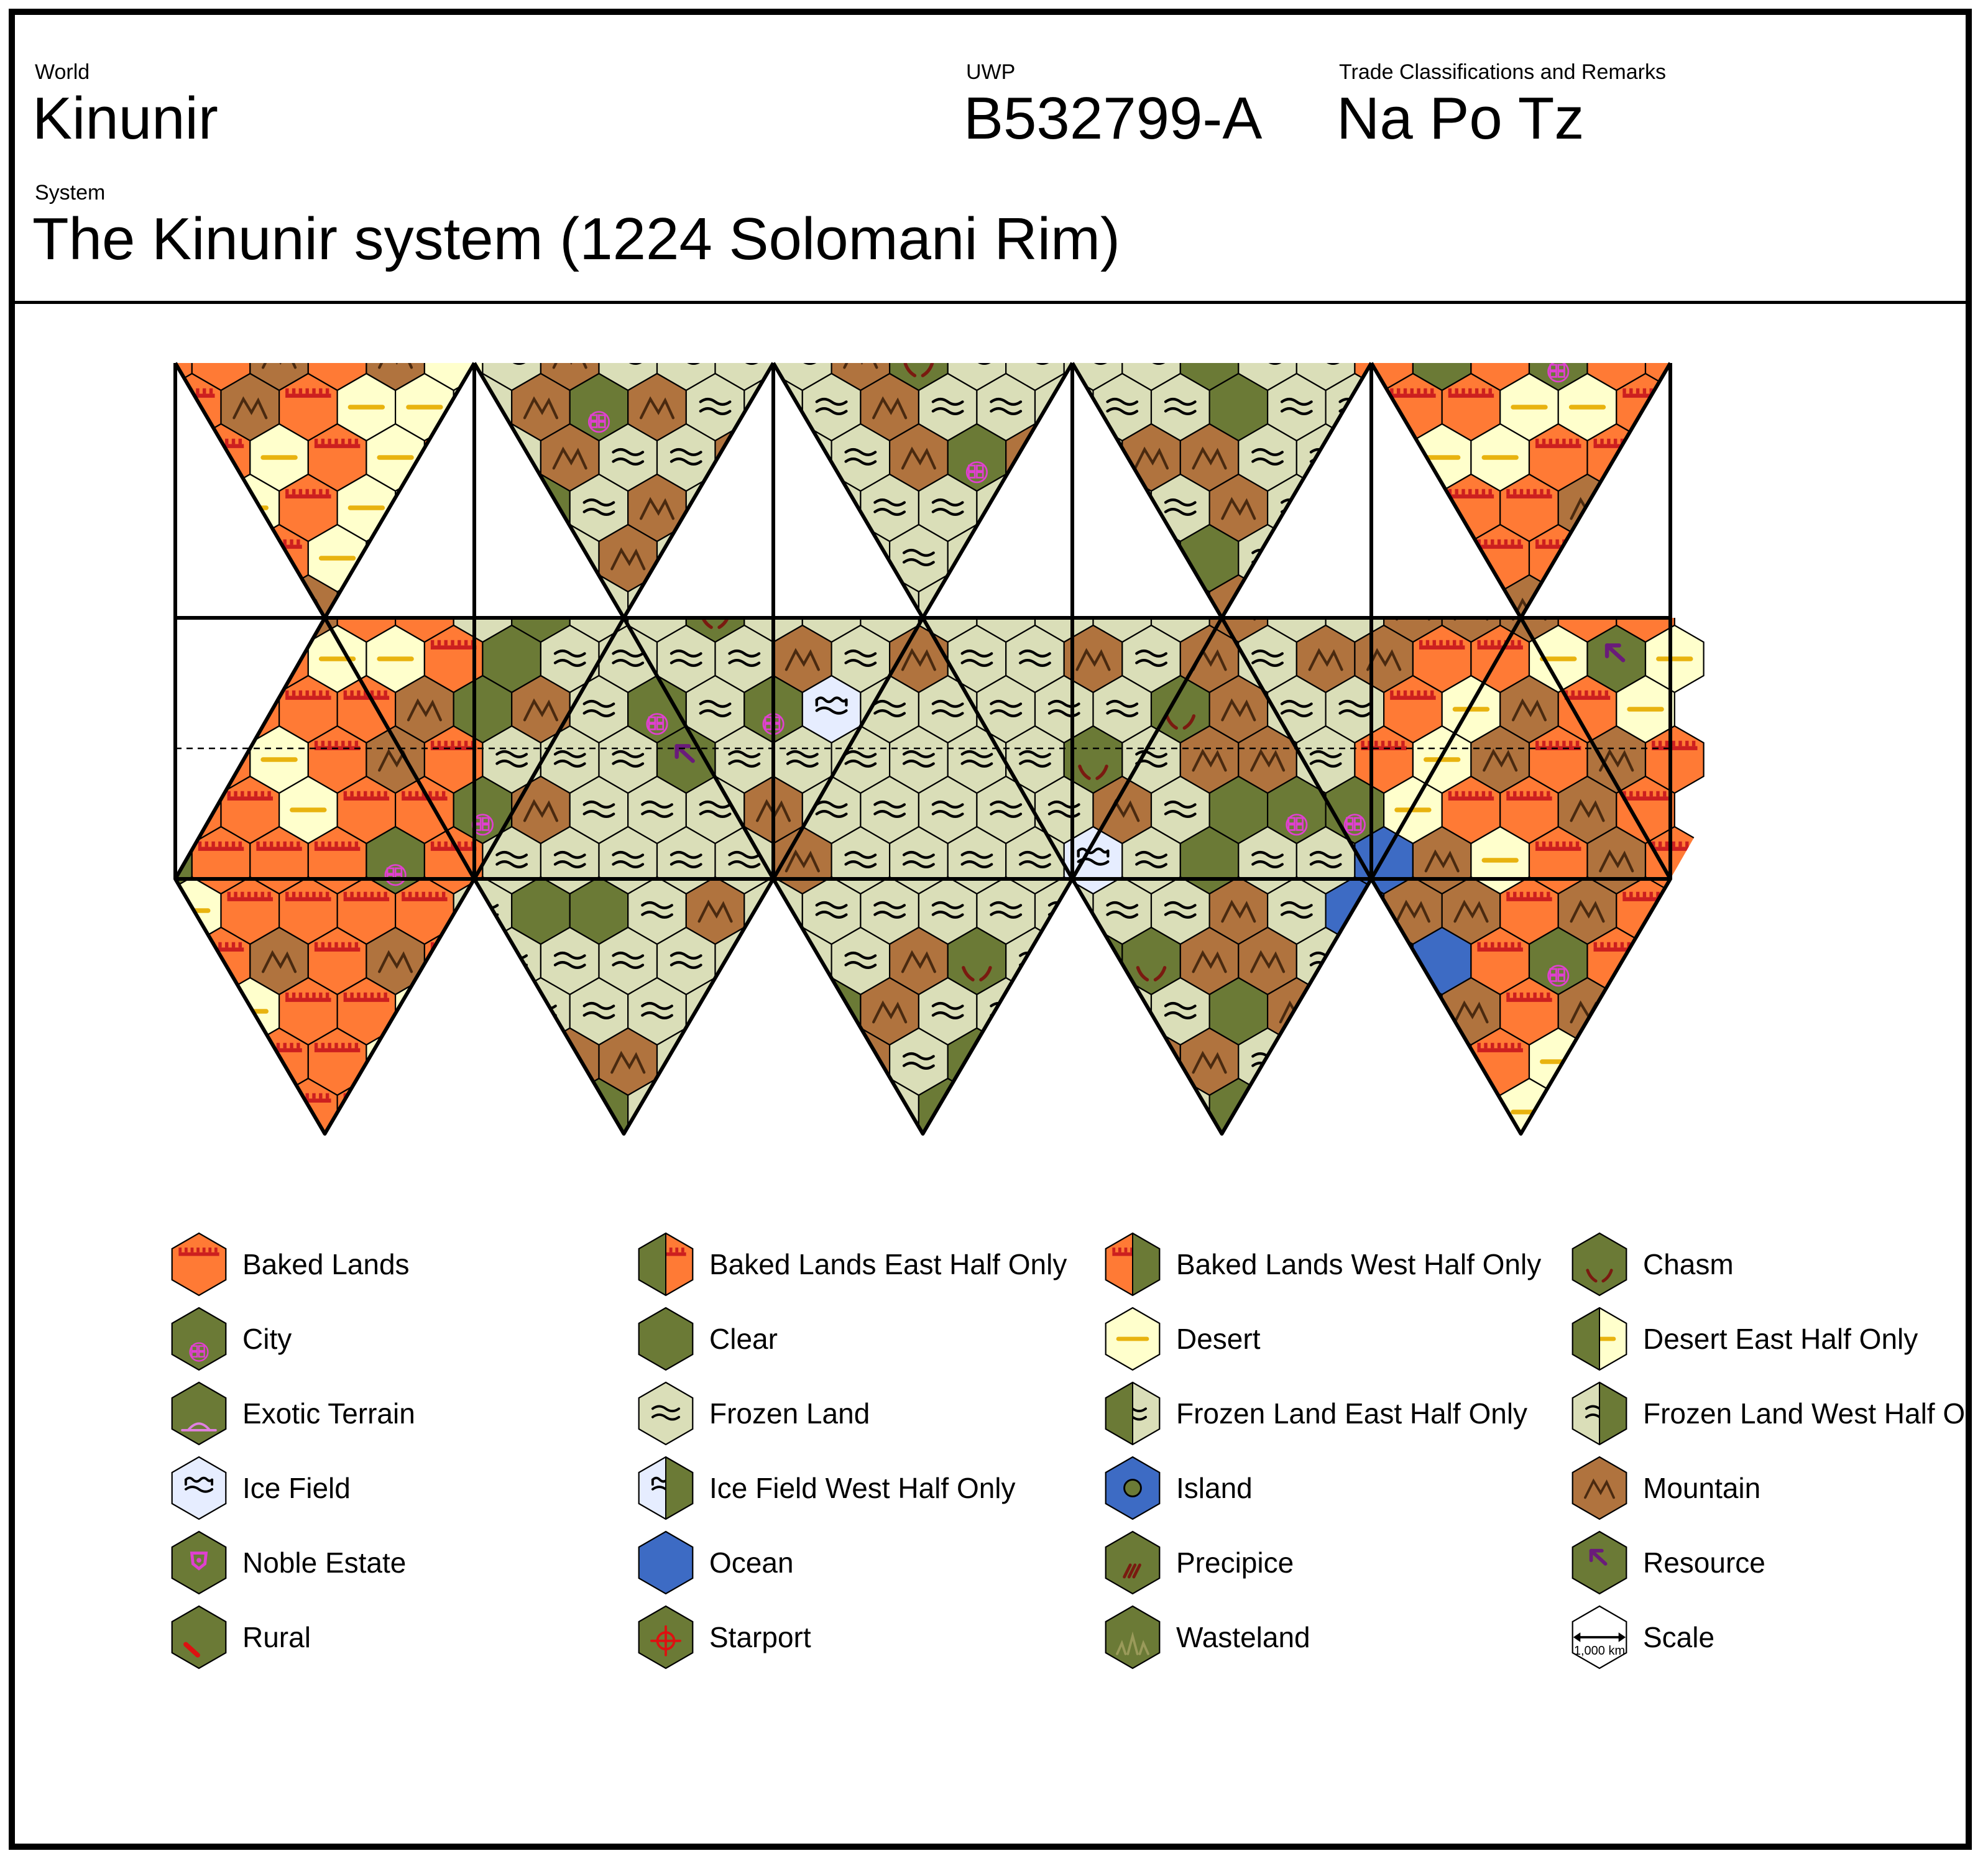 The width and height of the screenshot is (1988, 1861). Describe the element at coordinates (403, 1264) in the screenshot. I see `legend-item: Baked Lands` at that location.